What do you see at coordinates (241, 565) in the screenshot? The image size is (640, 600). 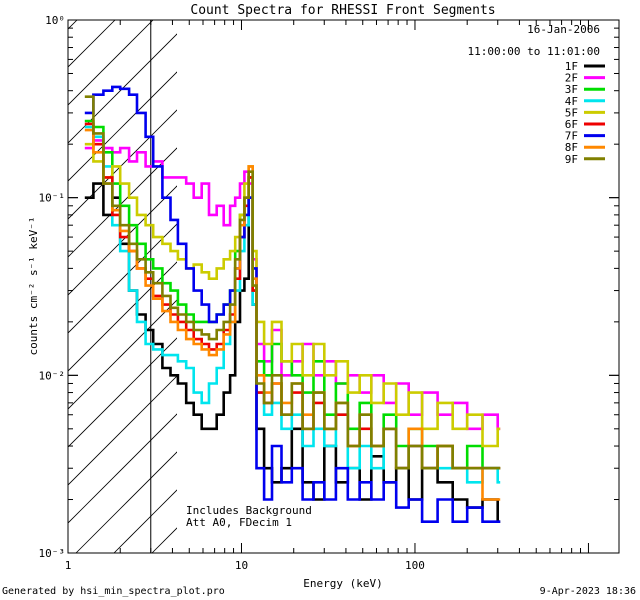 I see `x-tick-label: 10` at bounding box center [241, 565].